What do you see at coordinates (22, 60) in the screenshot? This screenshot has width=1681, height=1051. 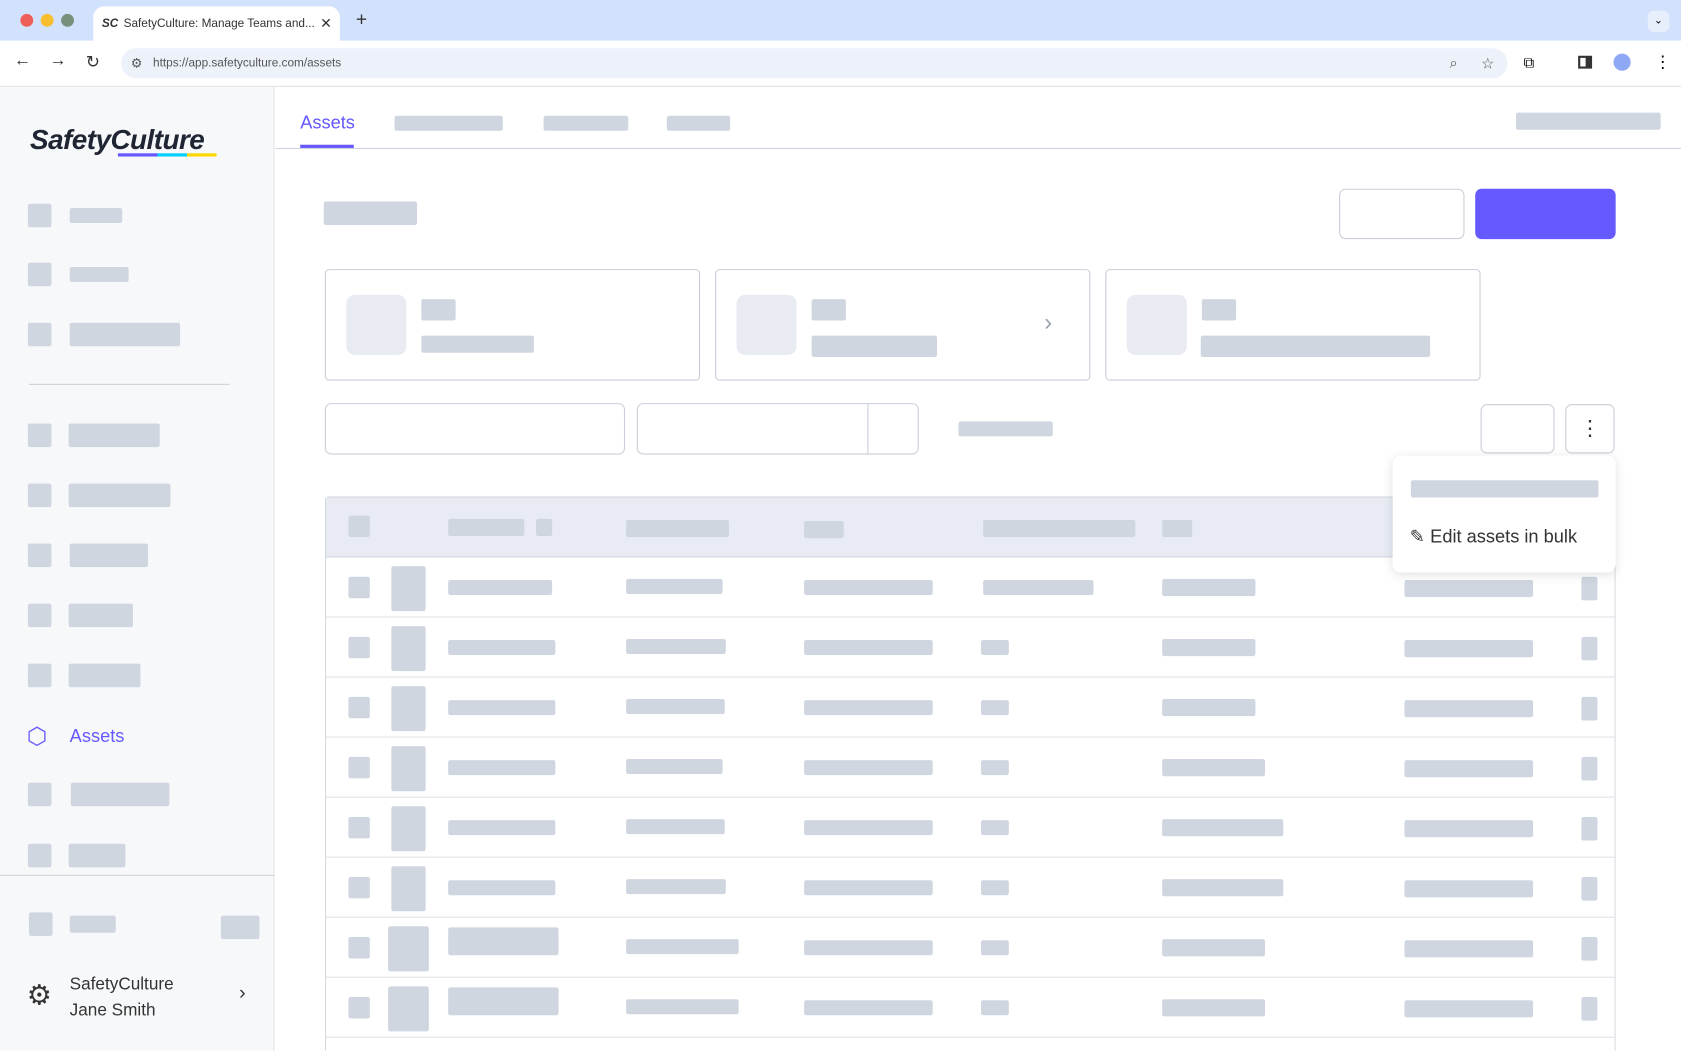 I see `back-icon: ←` at bounding box center [22, 60].